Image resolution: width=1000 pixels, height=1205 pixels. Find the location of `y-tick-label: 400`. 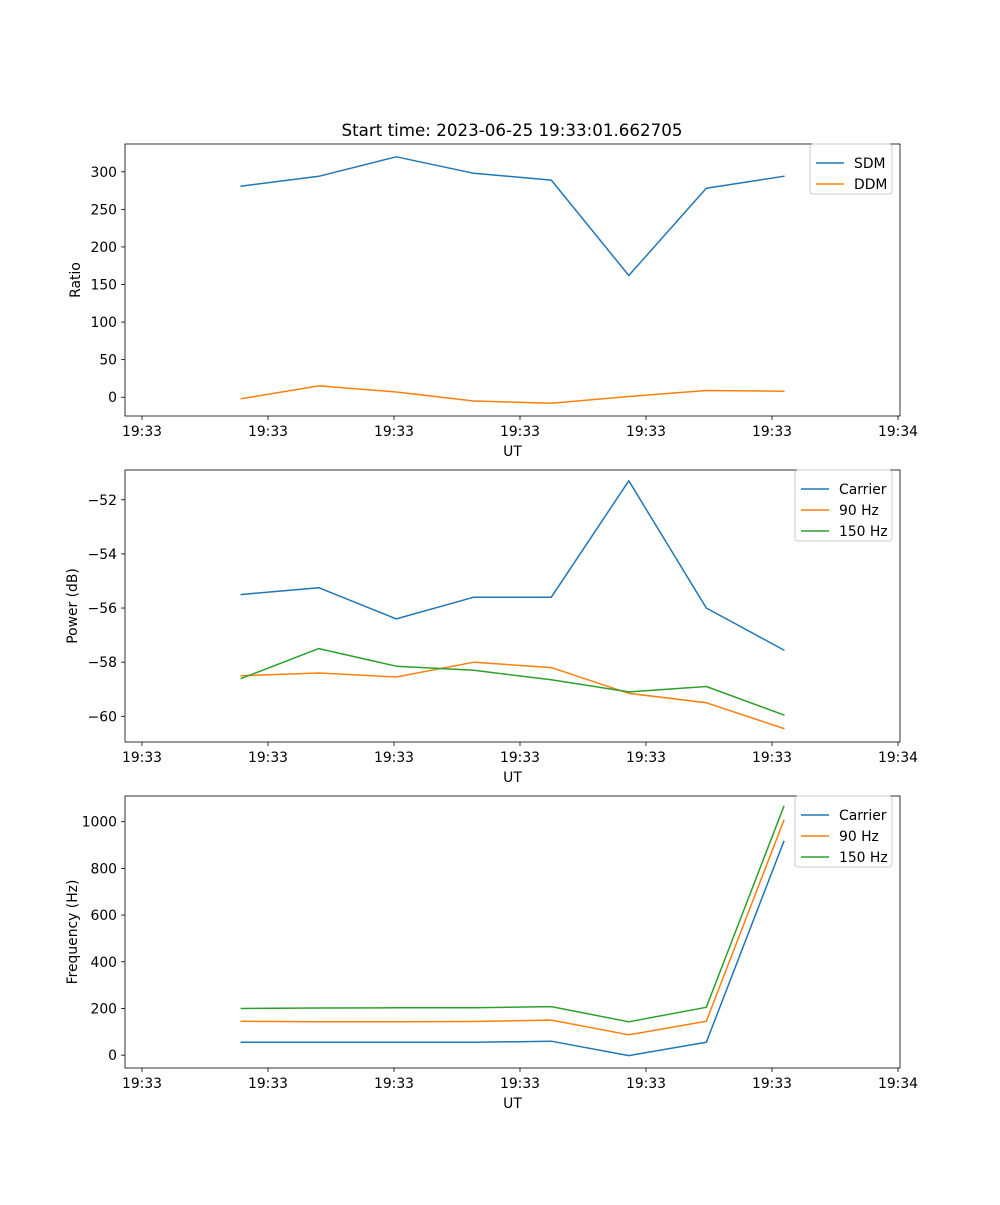

y-tick-label: 400 is located at coordinates (103, 963).